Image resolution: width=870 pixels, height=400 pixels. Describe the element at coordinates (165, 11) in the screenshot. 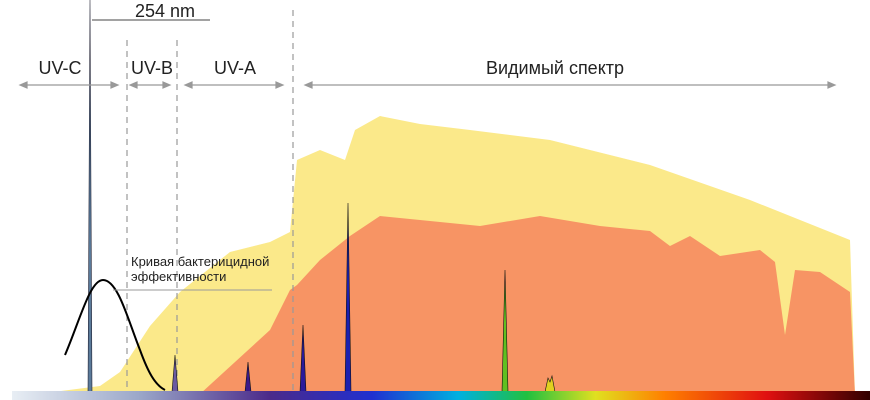

I see `wavelength-label: 254 nm` at that location.